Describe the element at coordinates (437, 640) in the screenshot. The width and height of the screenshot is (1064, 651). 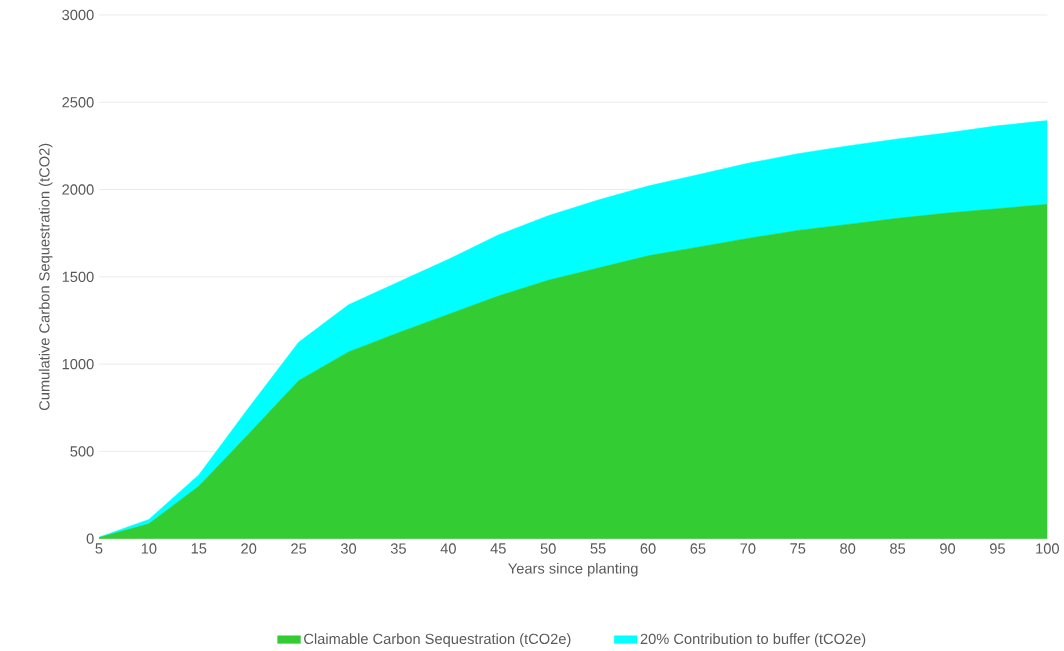
I see `legend-label: Claimable Carbon Sequestration (tCO2e)` at that location.